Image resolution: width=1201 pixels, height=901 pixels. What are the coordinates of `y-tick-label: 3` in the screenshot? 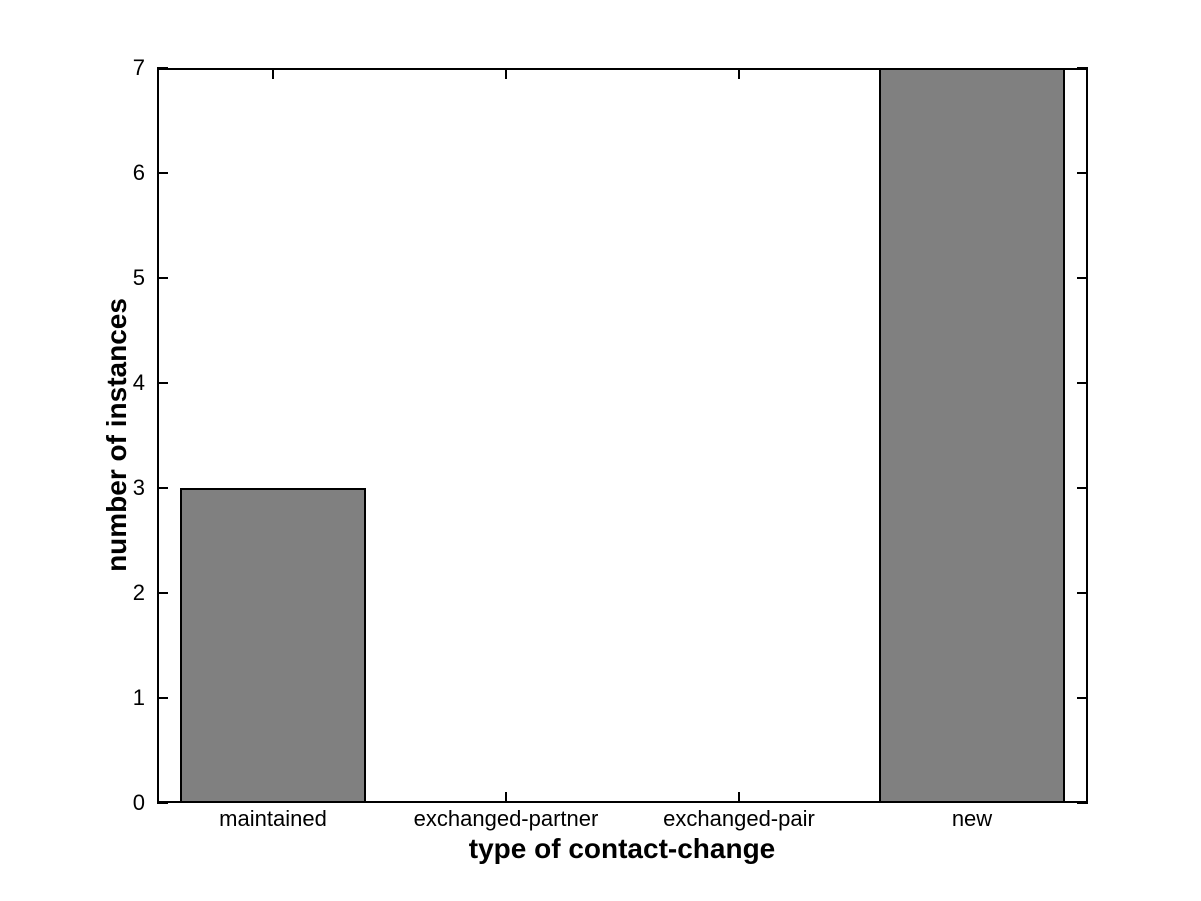 It's located at (138, 487).